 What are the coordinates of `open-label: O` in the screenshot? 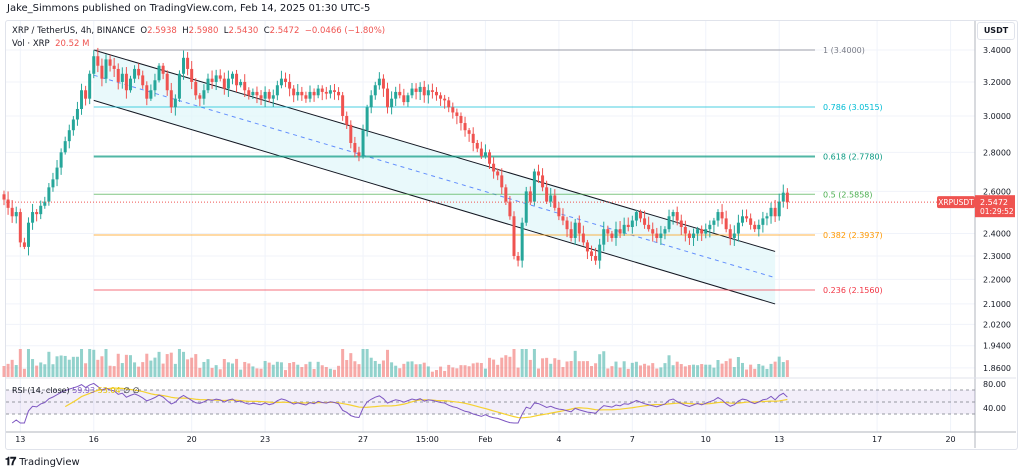 It's located at (144, 31).